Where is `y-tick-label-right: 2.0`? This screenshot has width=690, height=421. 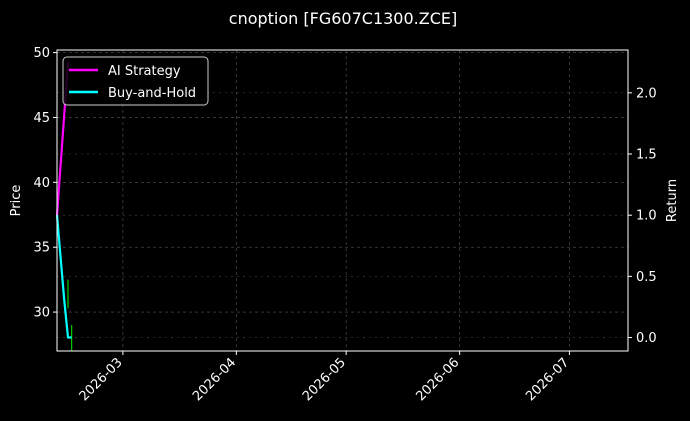 y-tick-label-right: 2.0 is located at coordinates (646, 93).